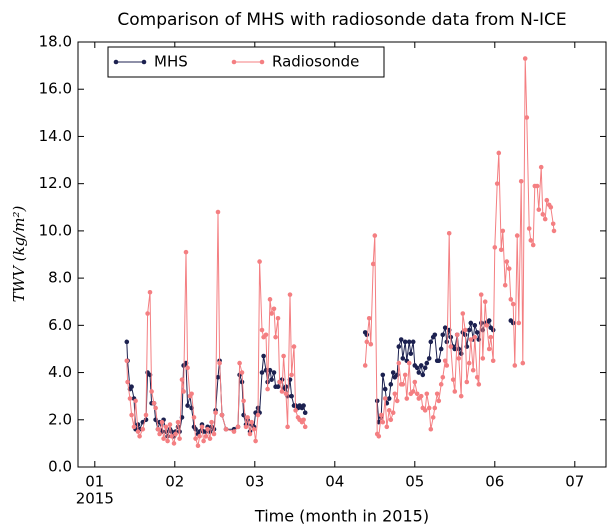 Image resolution: width=608 pixels, height=530 pixels. What do you see at coordinates (55, 42) in the screenshot?
I see `y-tick-label: 18.0` at bounding box center [55, 42].